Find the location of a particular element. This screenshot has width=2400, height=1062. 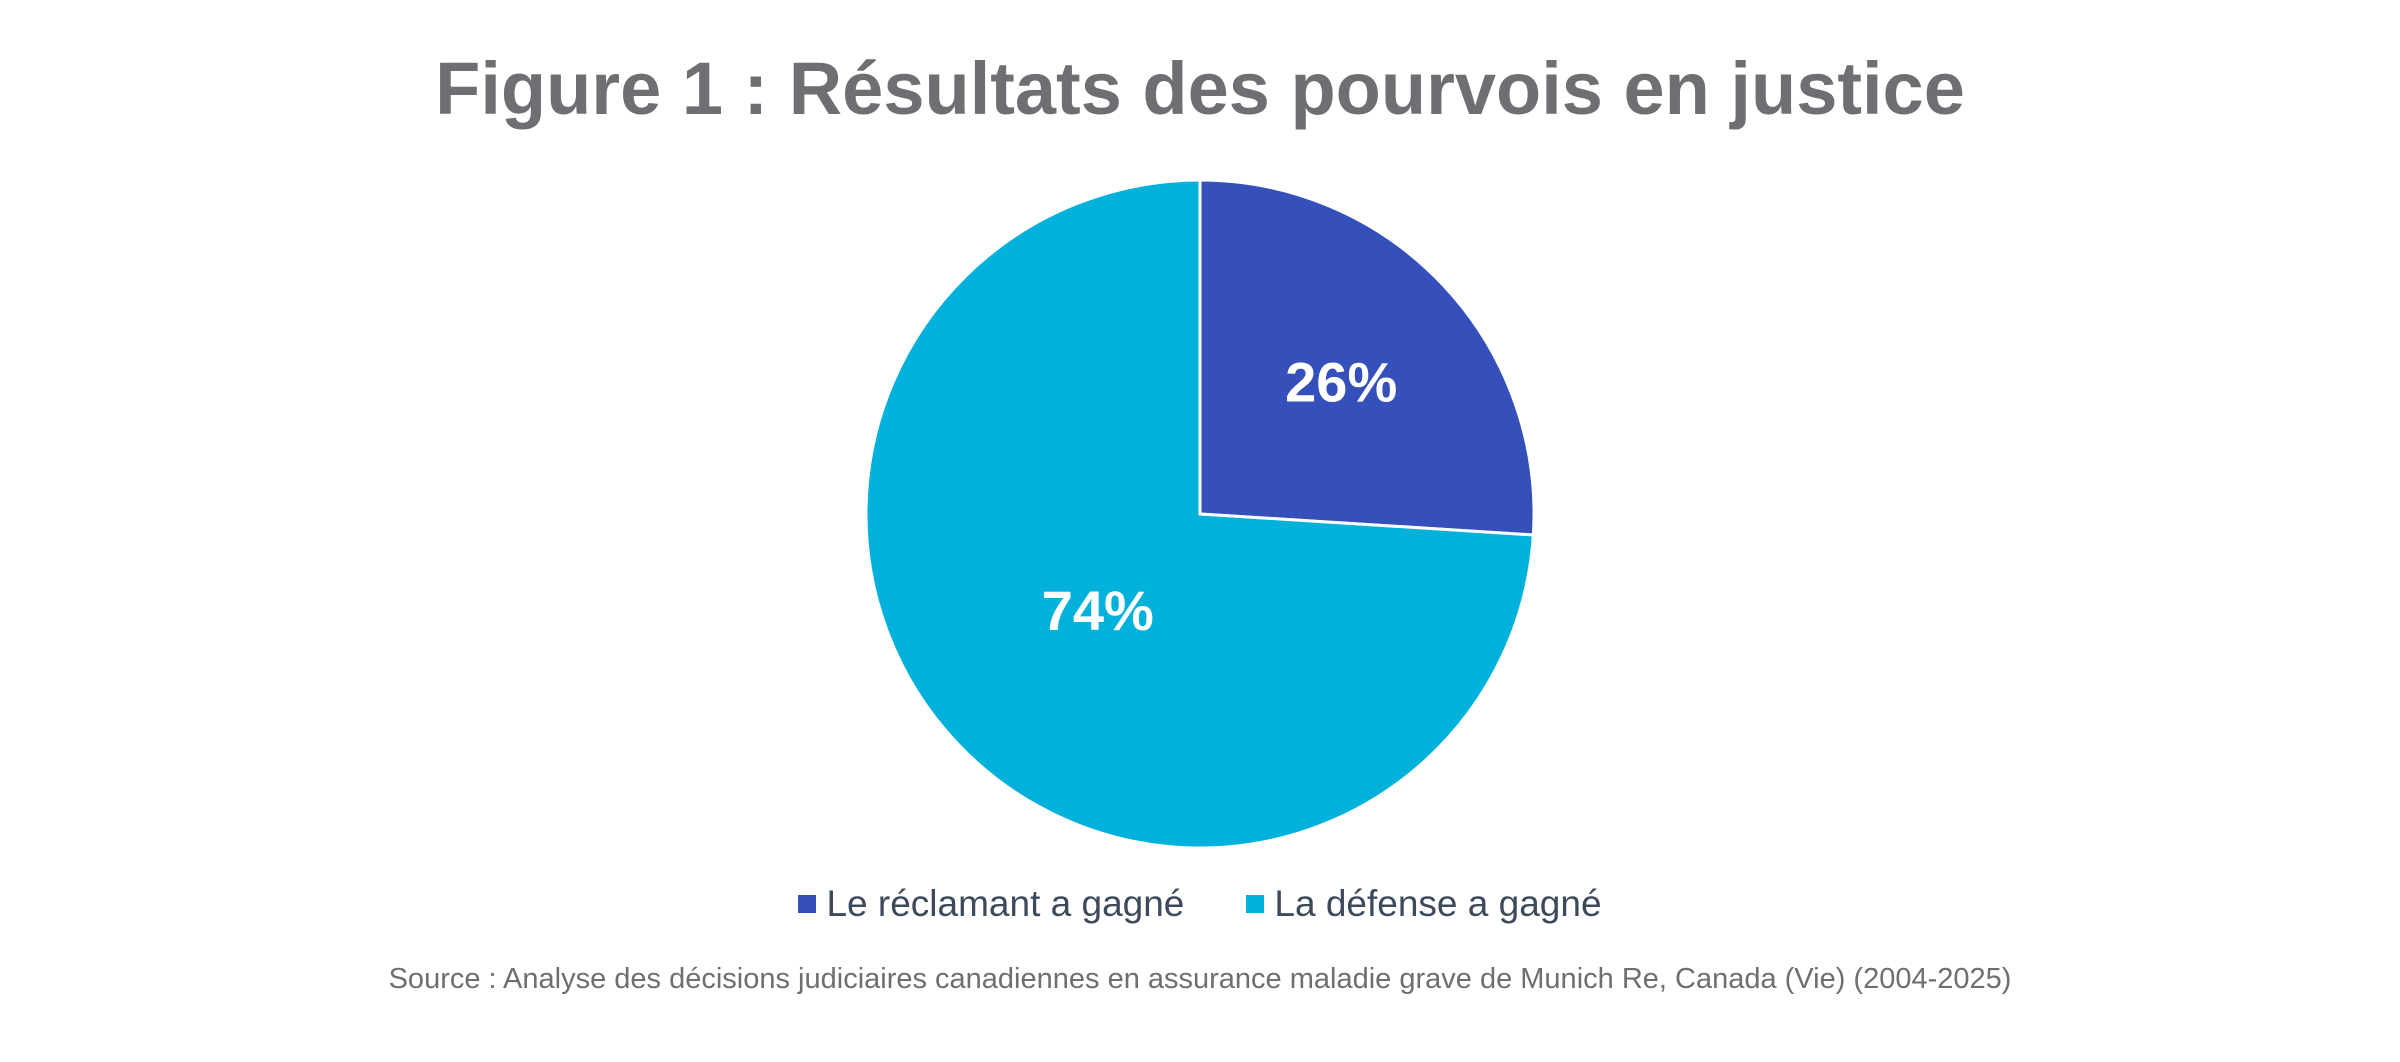

data-label: 26% is located at coordinates (1341, 381).